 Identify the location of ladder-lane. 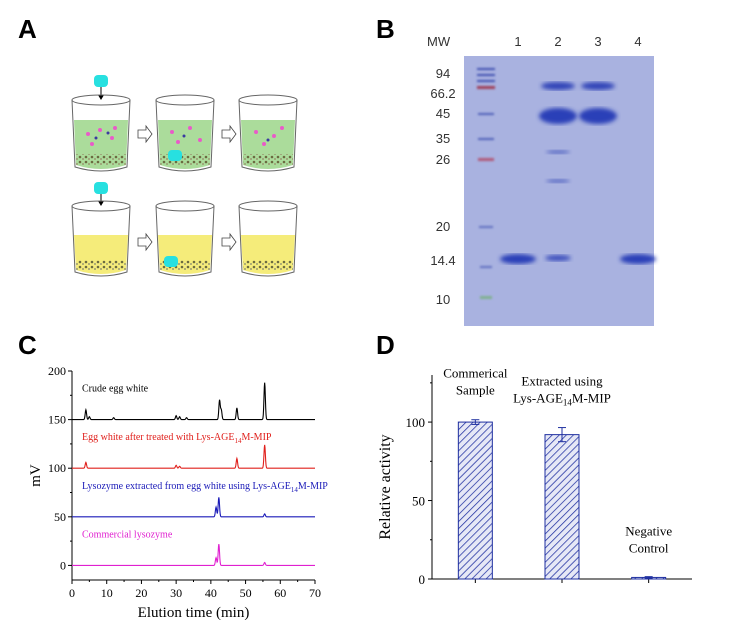
(486, 183).